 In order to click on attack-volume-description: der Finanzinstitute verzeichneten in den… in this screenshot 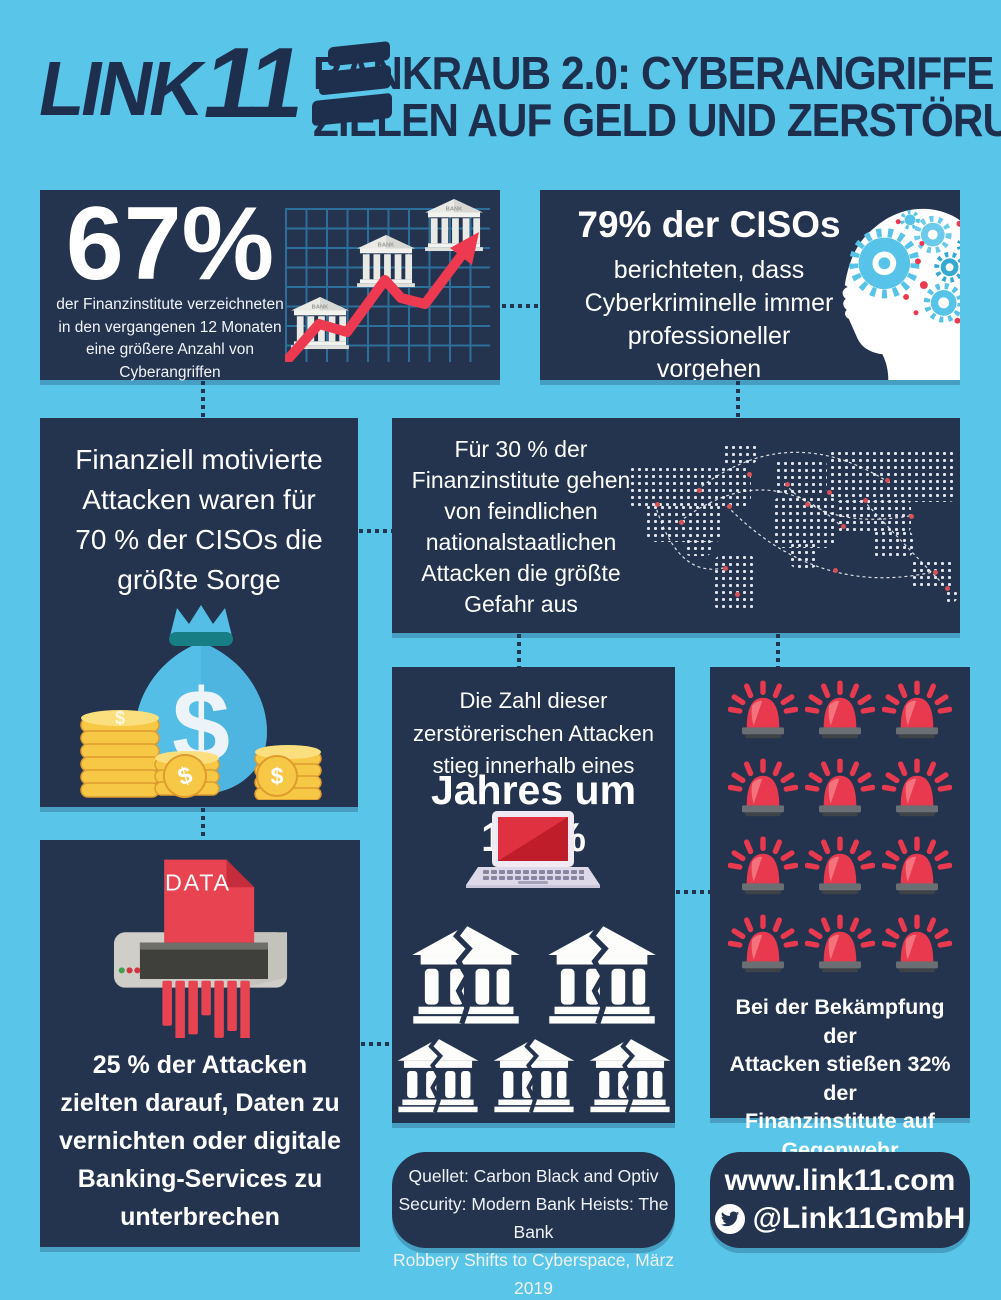, I will do `click(170, 338)`.